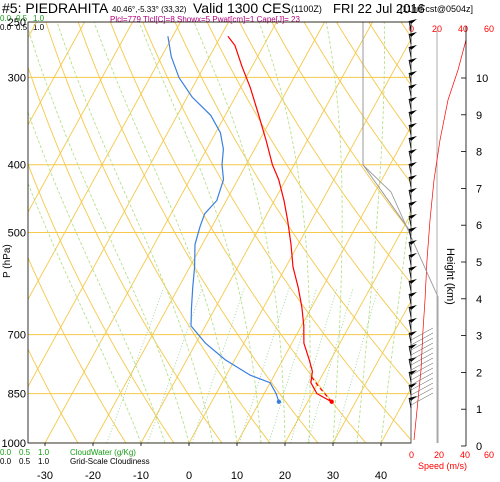  What do you see at coordinates (242, 8) in the screenshot?
I see `valid-time: Valid 1300 CES` at bounding box center [242, 8].